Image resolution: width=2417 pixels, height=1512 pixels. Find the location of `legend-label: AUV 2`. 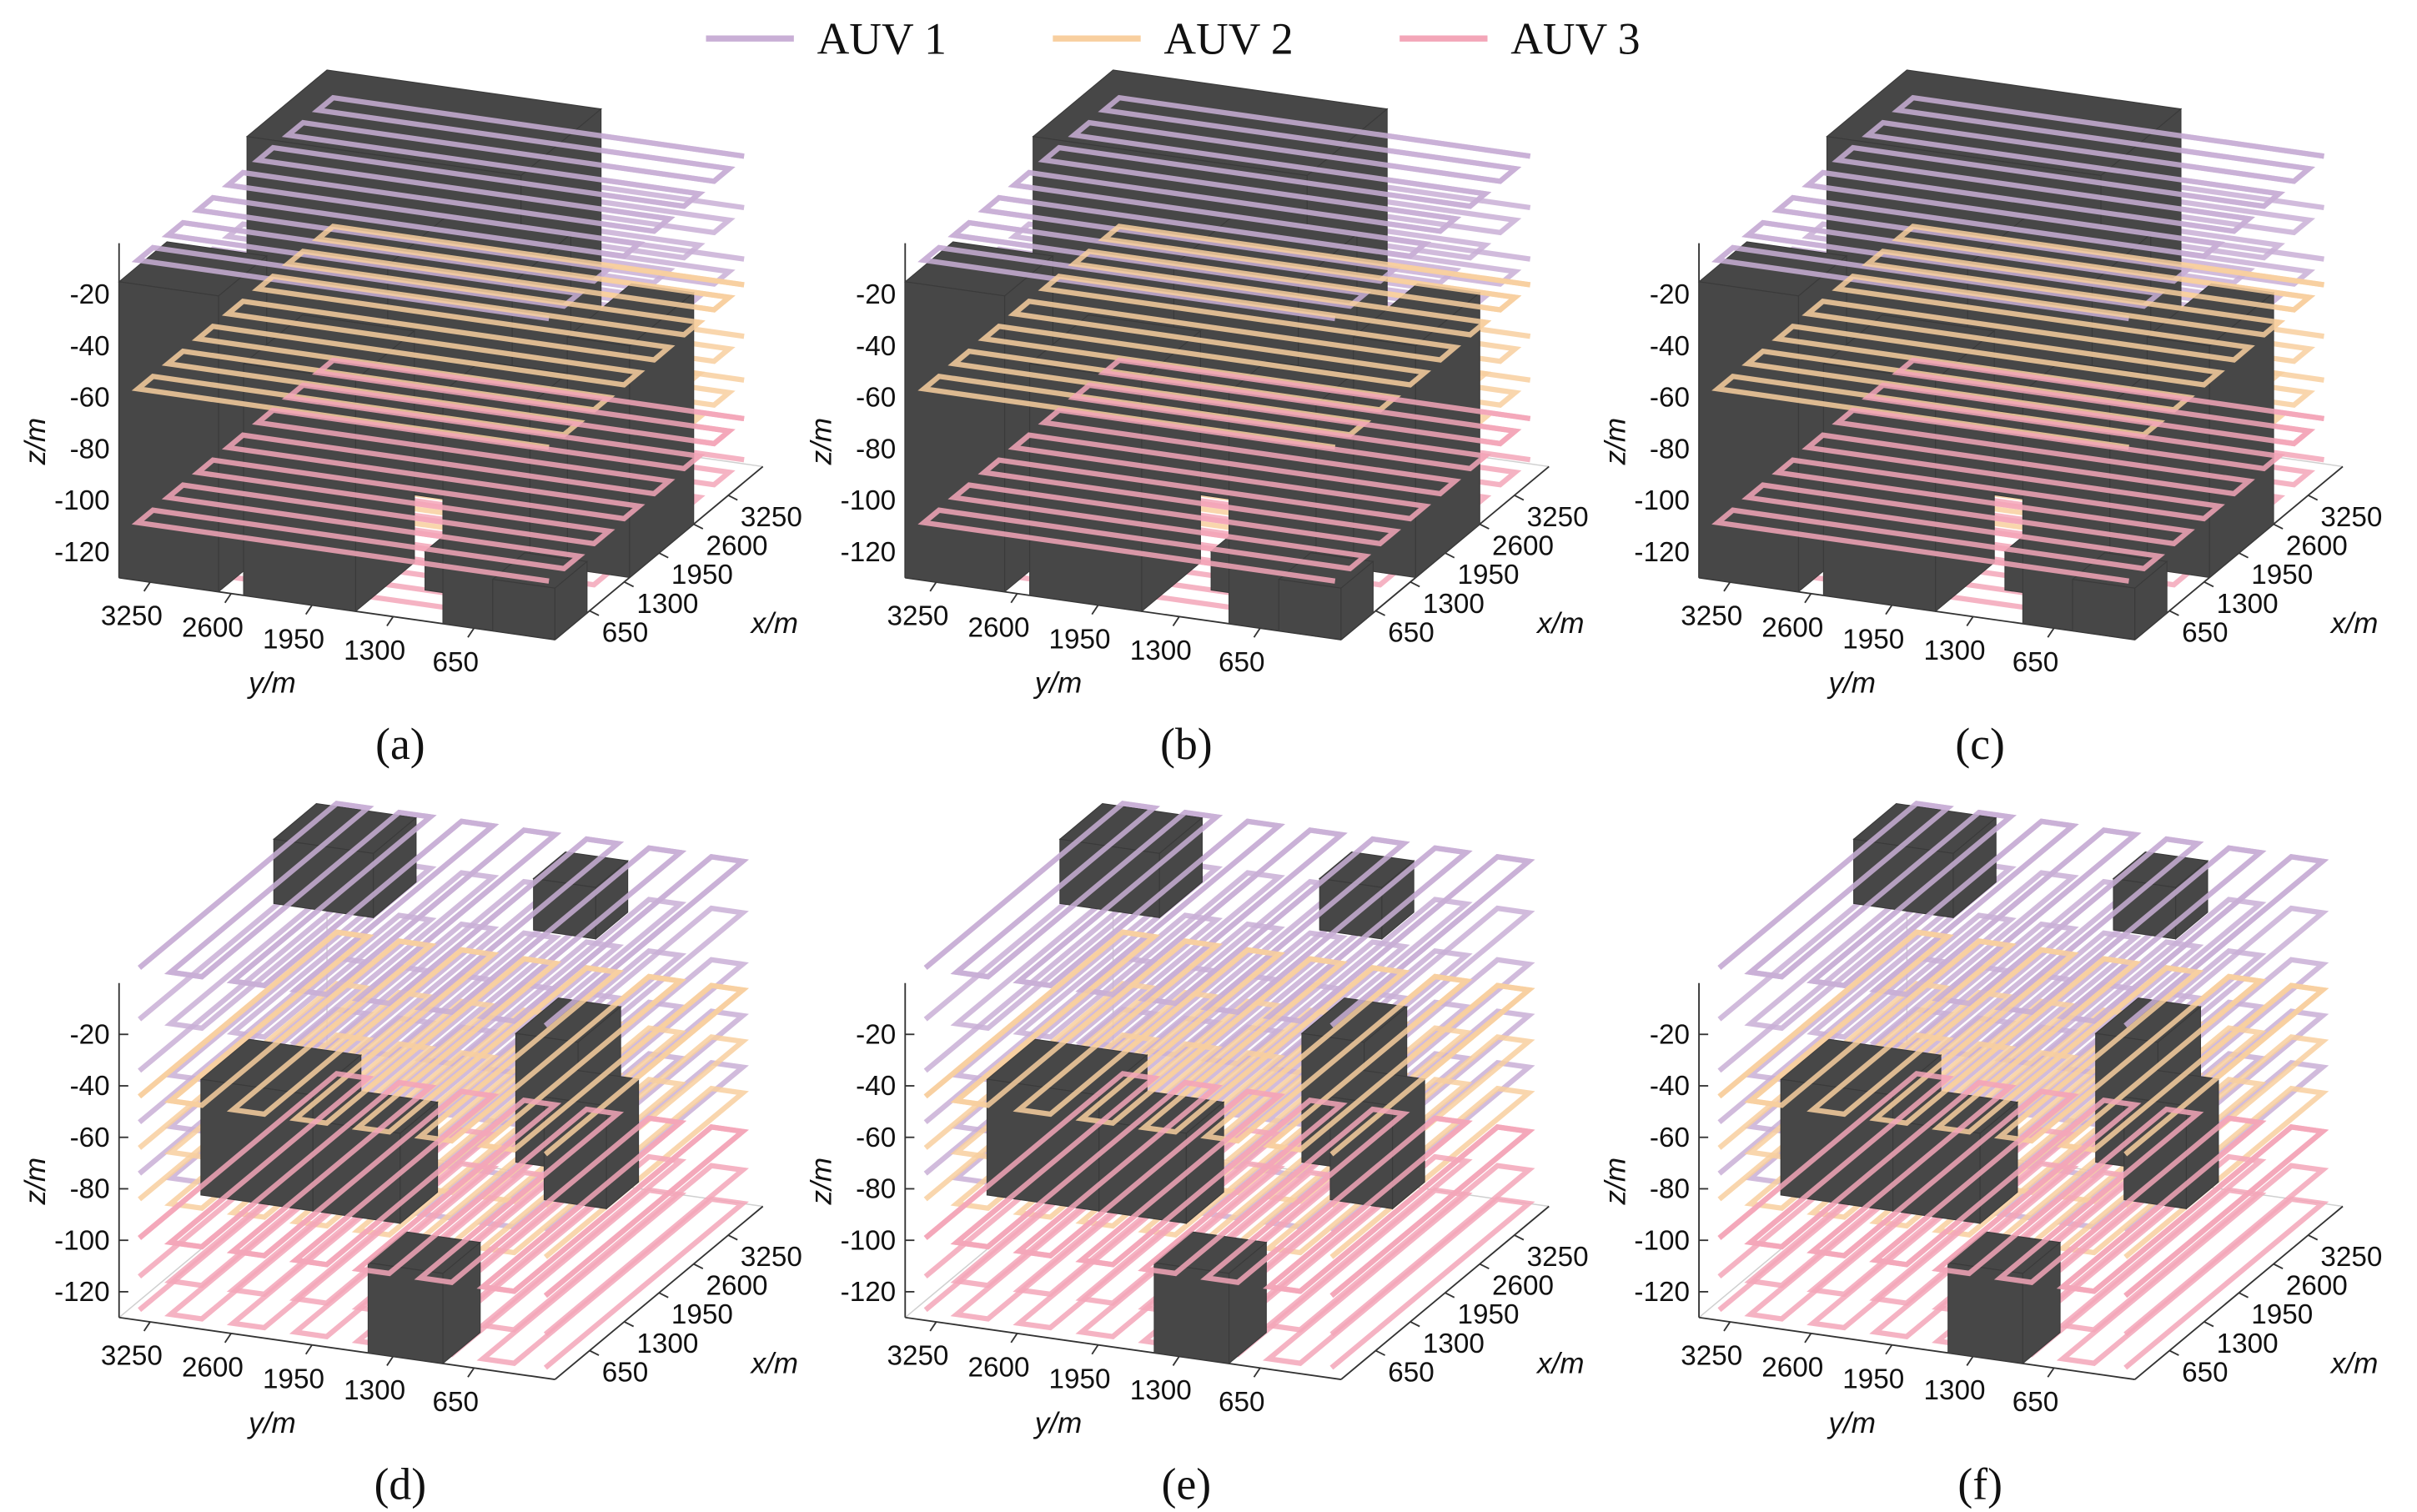

legend-label: AUV 2 is located at coordinates (1228, 39).